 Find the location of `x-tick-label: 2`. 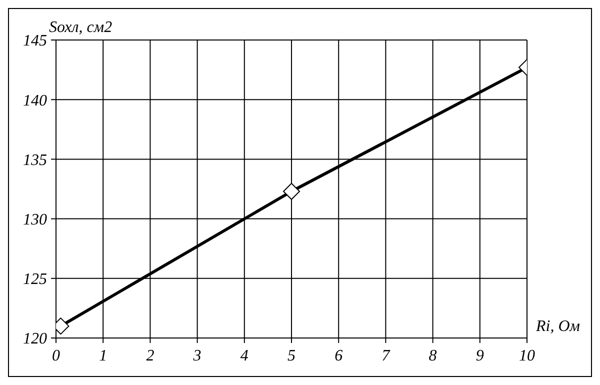

x-tick-label: 2 is located at coordinates (150, 355).